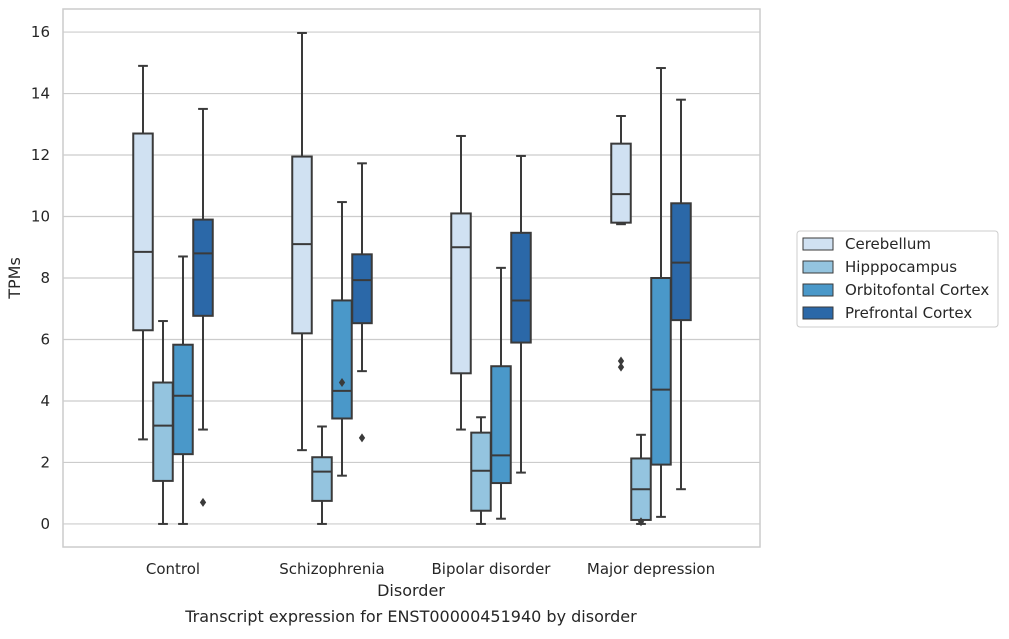 This screenshot has height=639, width=1009. What do you see at coordinates (901, 267) in the screenshot?
I see `legend-label: Hipppocampus` at bounding box center [901, 267].